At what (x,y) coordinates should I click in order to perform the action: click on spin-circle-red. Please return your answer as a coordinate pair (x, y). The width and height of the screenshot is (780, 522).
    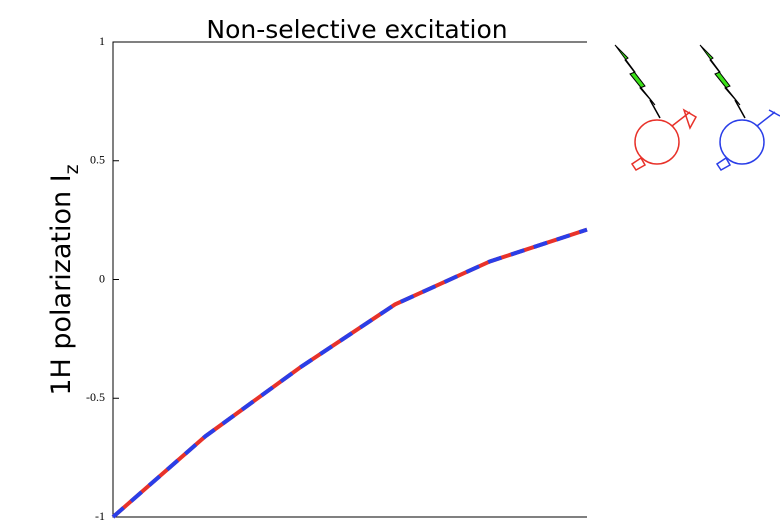
    Looking at the image, I should click on (657, 142).